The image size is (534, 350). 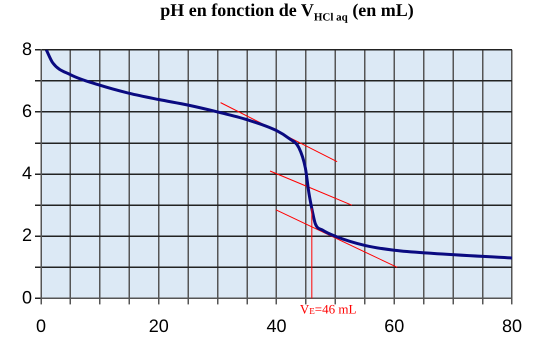 What do you see at coordinates (158, 326) in the screenshot?
I see `x-tick-label: 20` at bounding box center [158, 326].